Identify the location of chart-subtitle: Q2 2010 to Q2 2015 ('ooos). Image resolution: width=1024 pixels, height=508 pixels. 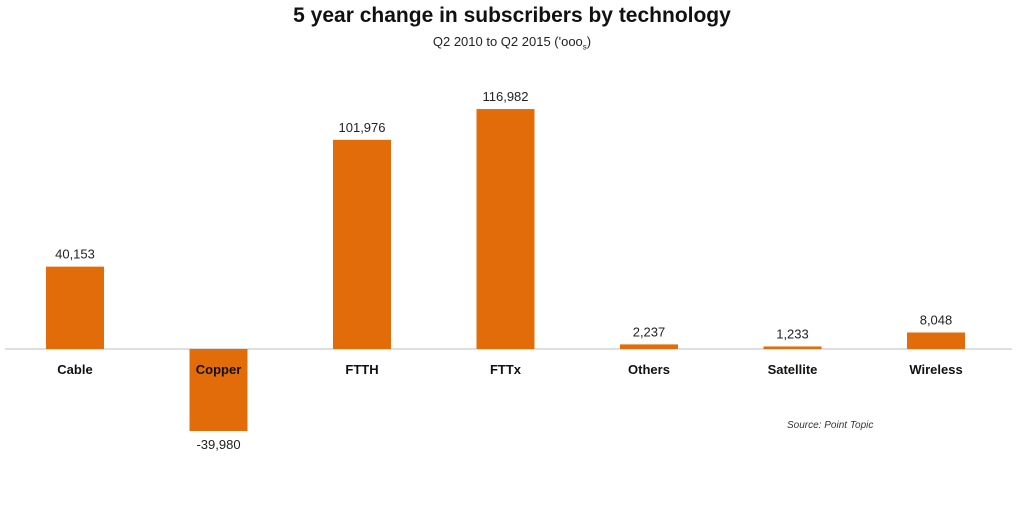
(512, 43).